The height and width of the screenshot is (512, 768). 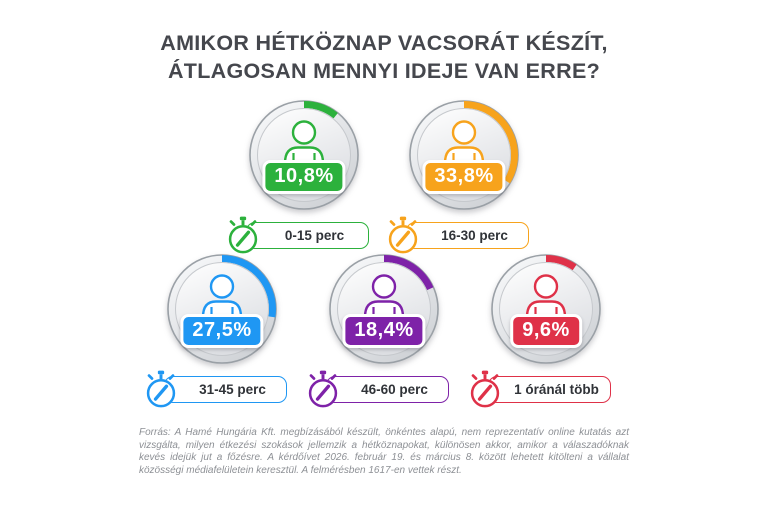 I want to click on percentage-badge: 10,8%, so click(x=304, y=177).